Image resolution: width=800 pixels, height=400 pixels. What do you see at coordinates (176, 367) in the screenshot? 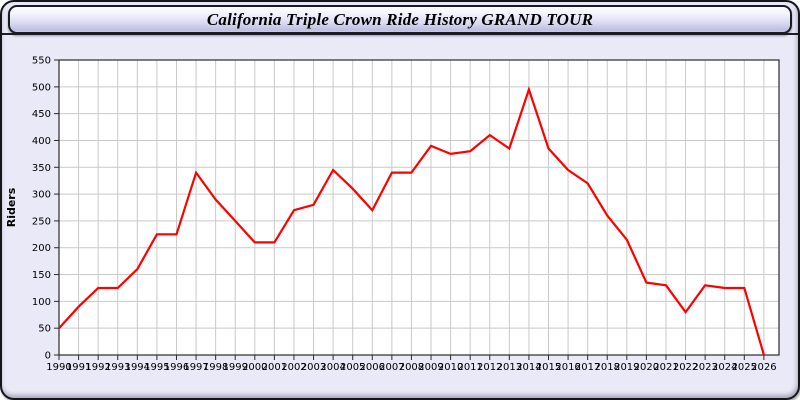
I see `svg-text: 1996` at bounding box center [176, 367].